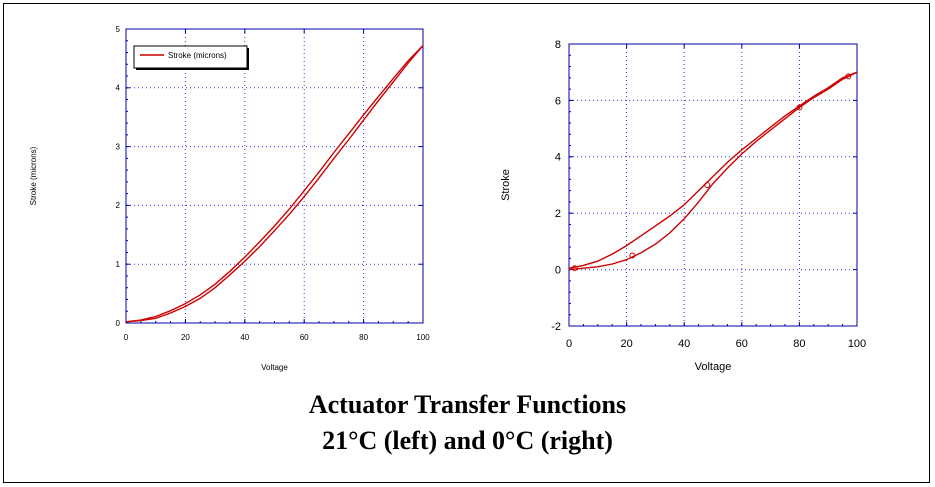 The image size is (935, 487). What do you see at coordinates (558, 45) in the screenshot?
I see `y-tick-label: 8` at bounding box center [558, 45].